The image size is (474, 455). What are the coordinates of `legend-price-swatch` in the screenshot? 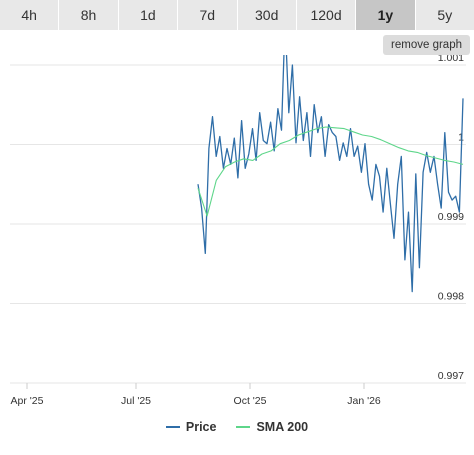 It's located at (172, 427).